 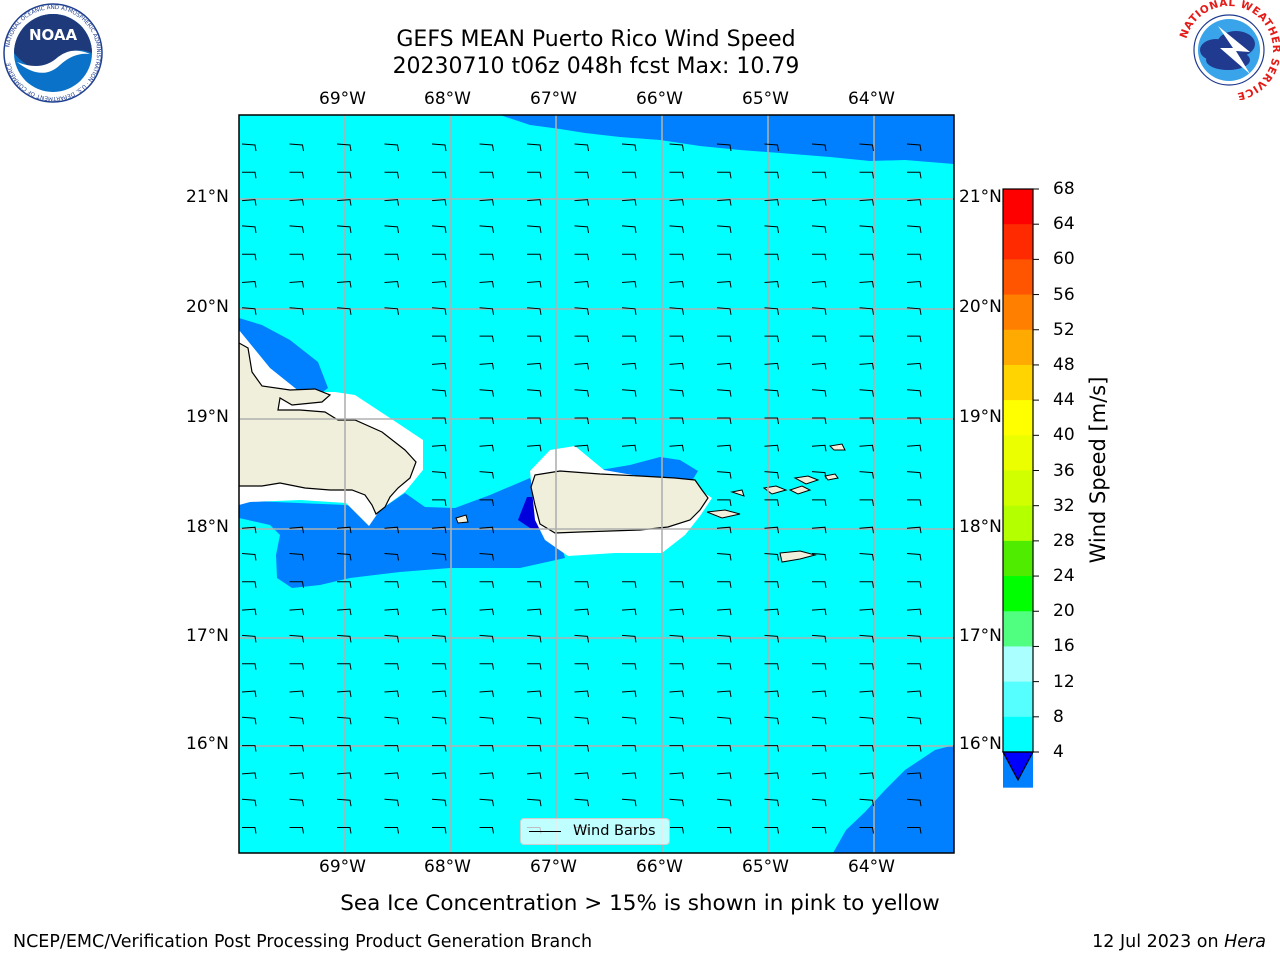 What do you see at coordinates (328, 428) in the screenshot?
I see `hispaniola-land` at bounding box center [328, 428].